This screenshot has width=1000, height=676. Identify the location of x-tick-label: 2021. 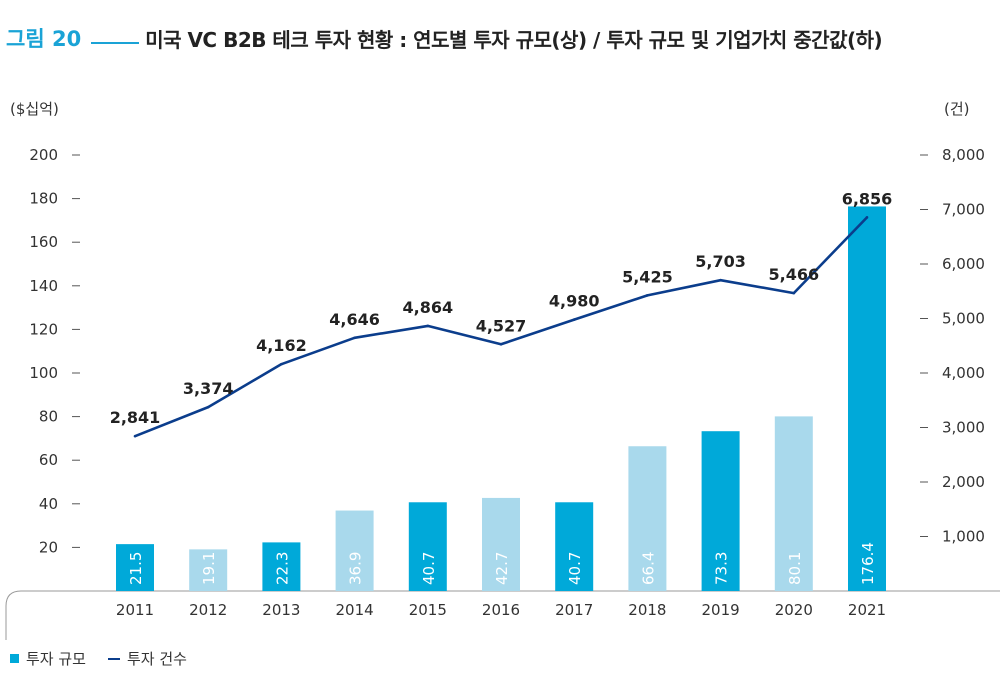
(867, 610).